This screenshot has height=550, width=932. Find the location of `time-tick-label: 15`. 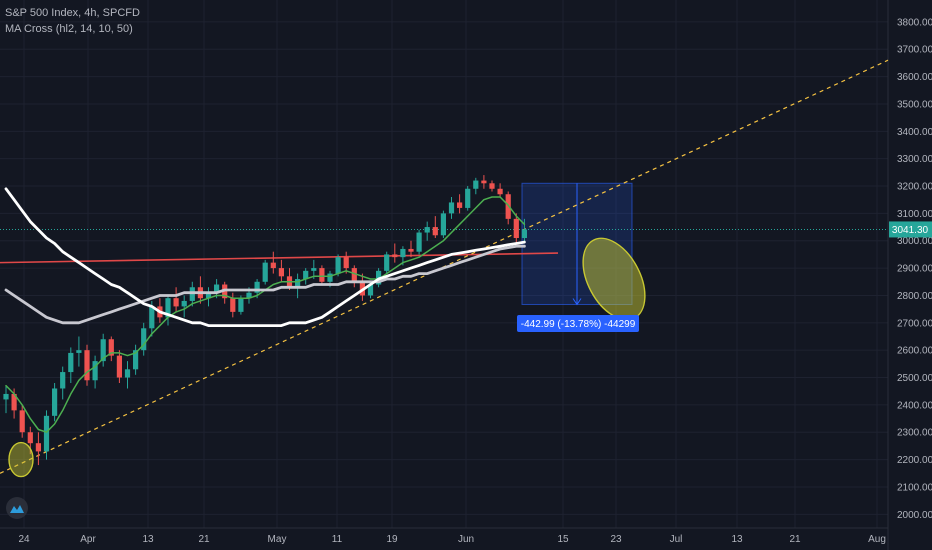

time-tick-label: 15 is located at coordinates (563, 539).